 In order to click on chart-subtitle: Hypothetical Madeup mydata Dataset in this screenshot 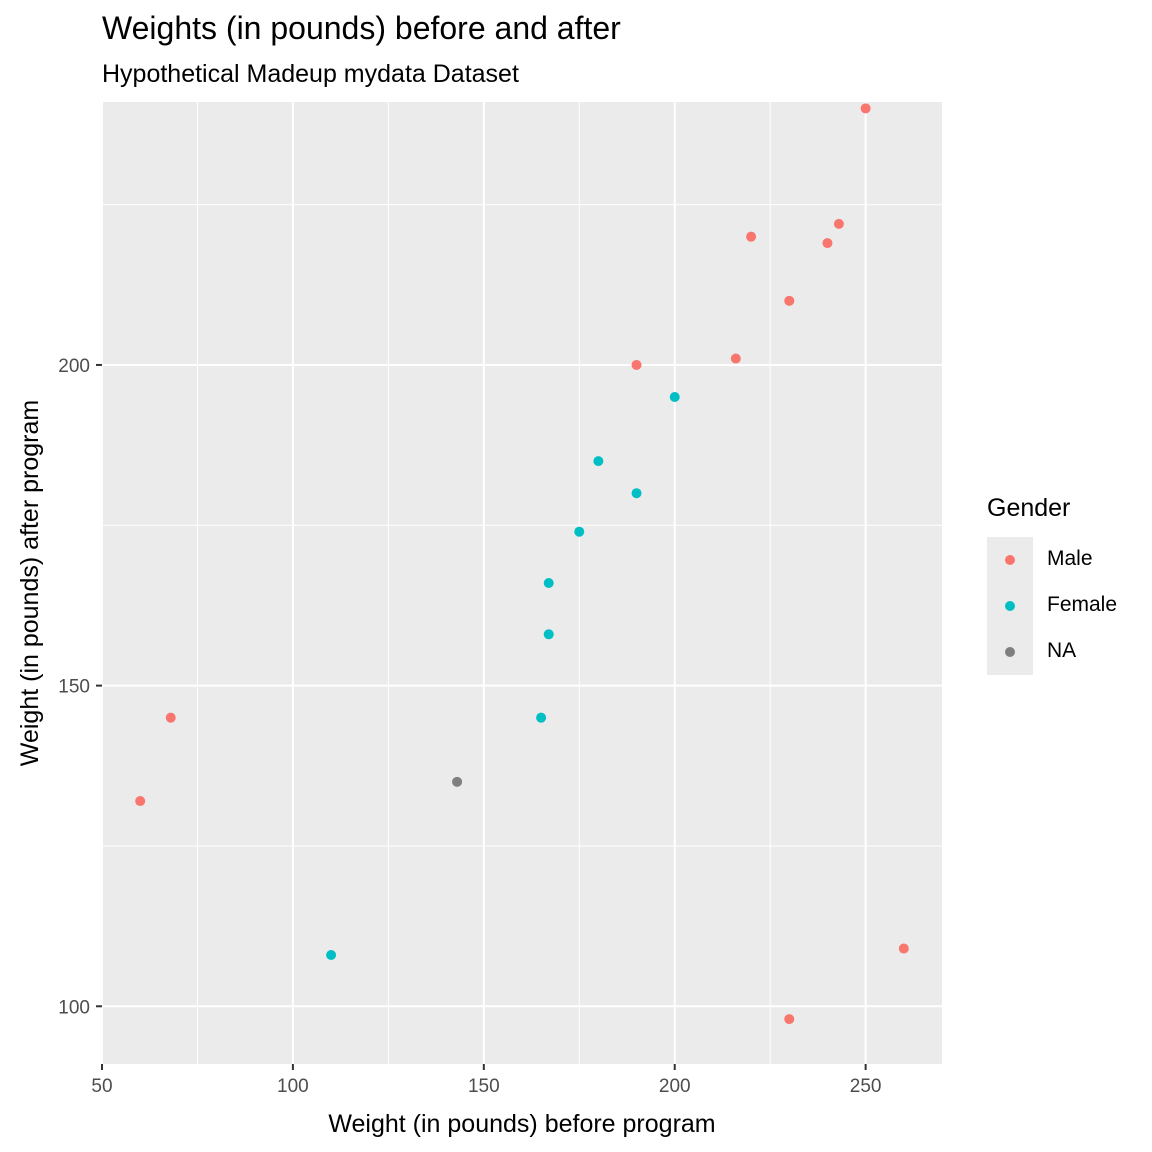, I will do `click(310, 74)`.